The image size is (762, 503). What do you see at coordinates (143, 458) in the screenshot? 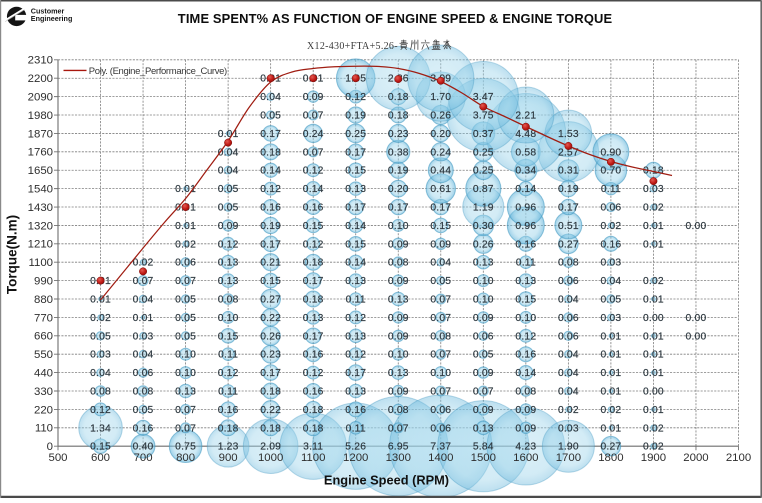
I see `svg-text: 700` at bounding box center [143, 458].